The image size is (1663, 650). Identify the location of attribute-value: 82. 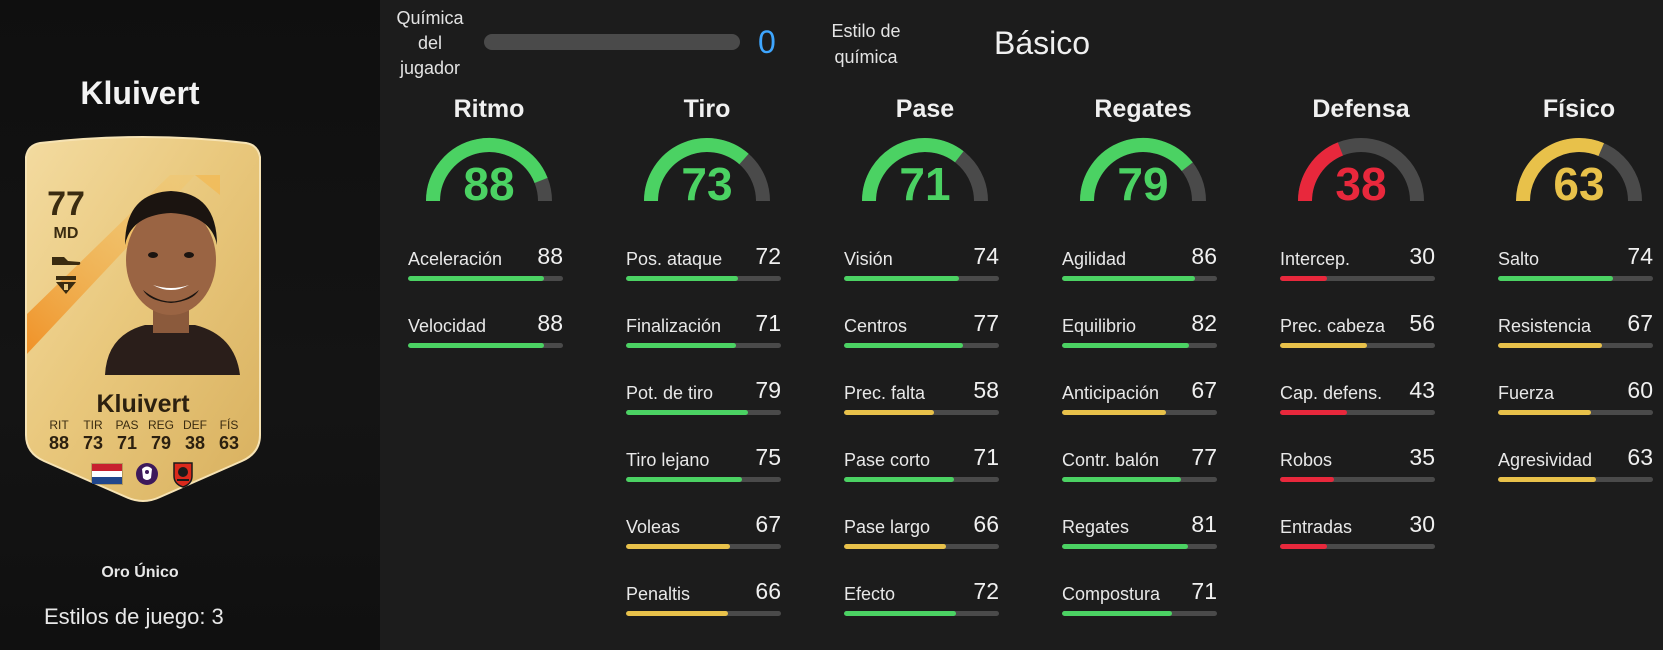
(1204, 323).